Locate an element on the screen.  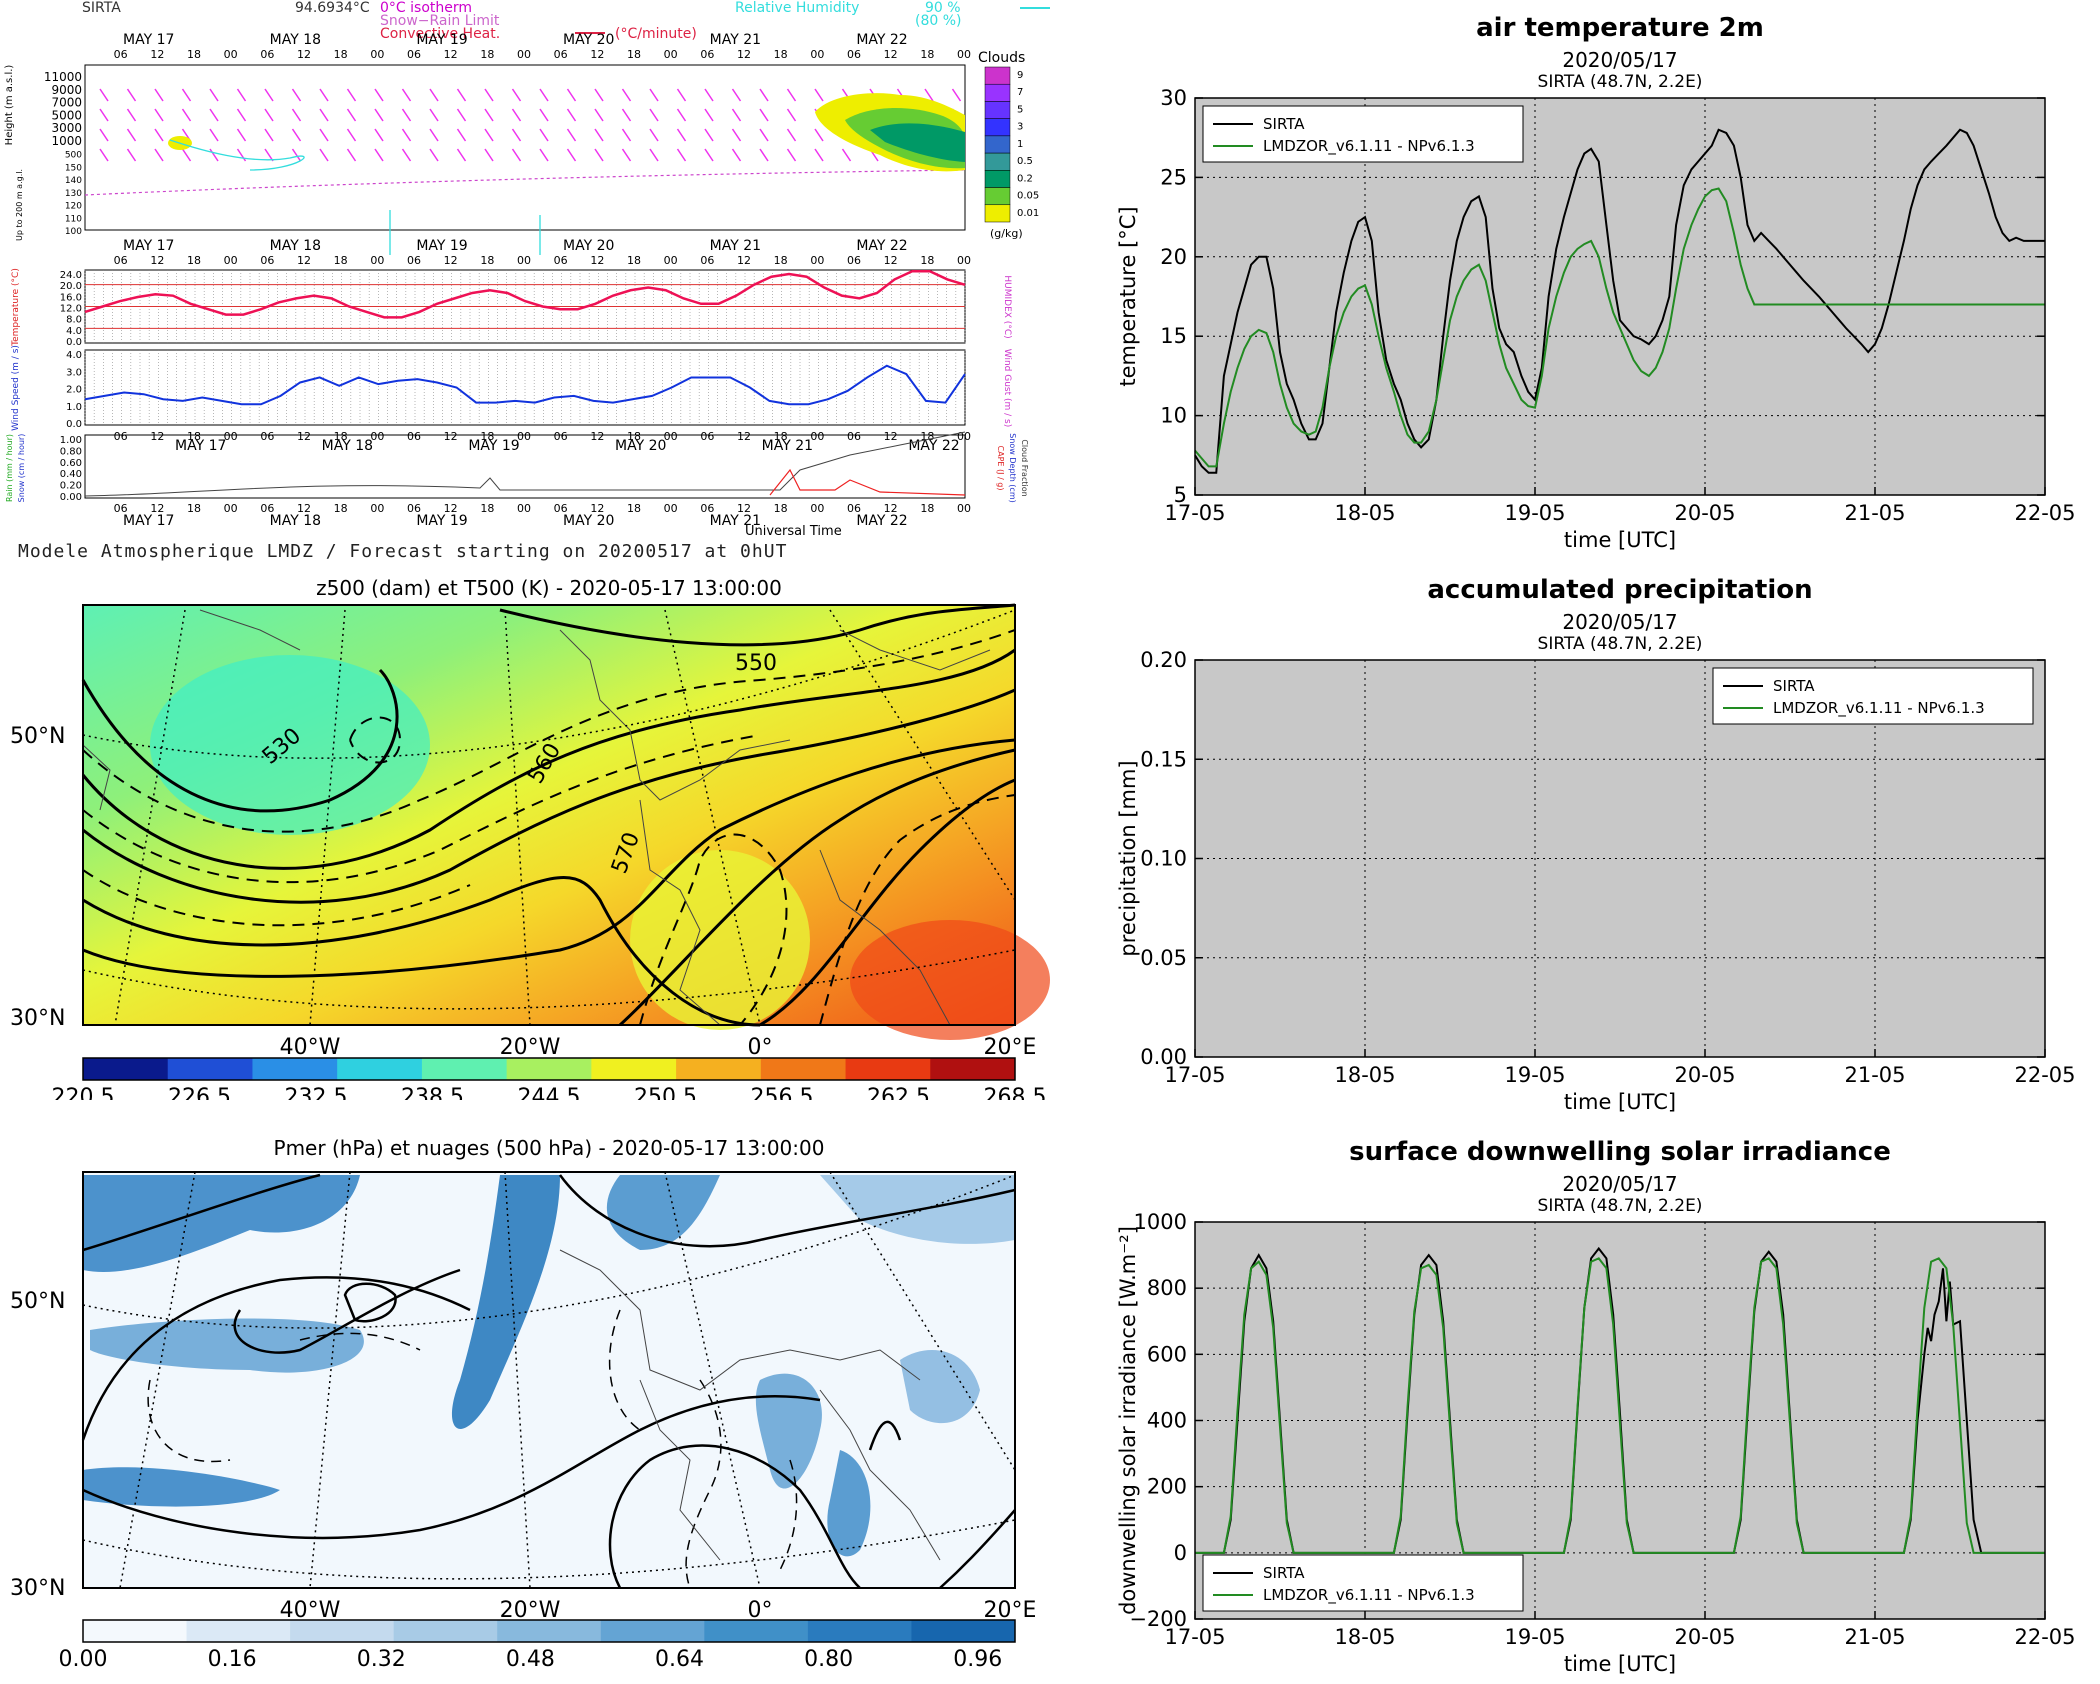
hot-region is located at coordinates (950, 980).